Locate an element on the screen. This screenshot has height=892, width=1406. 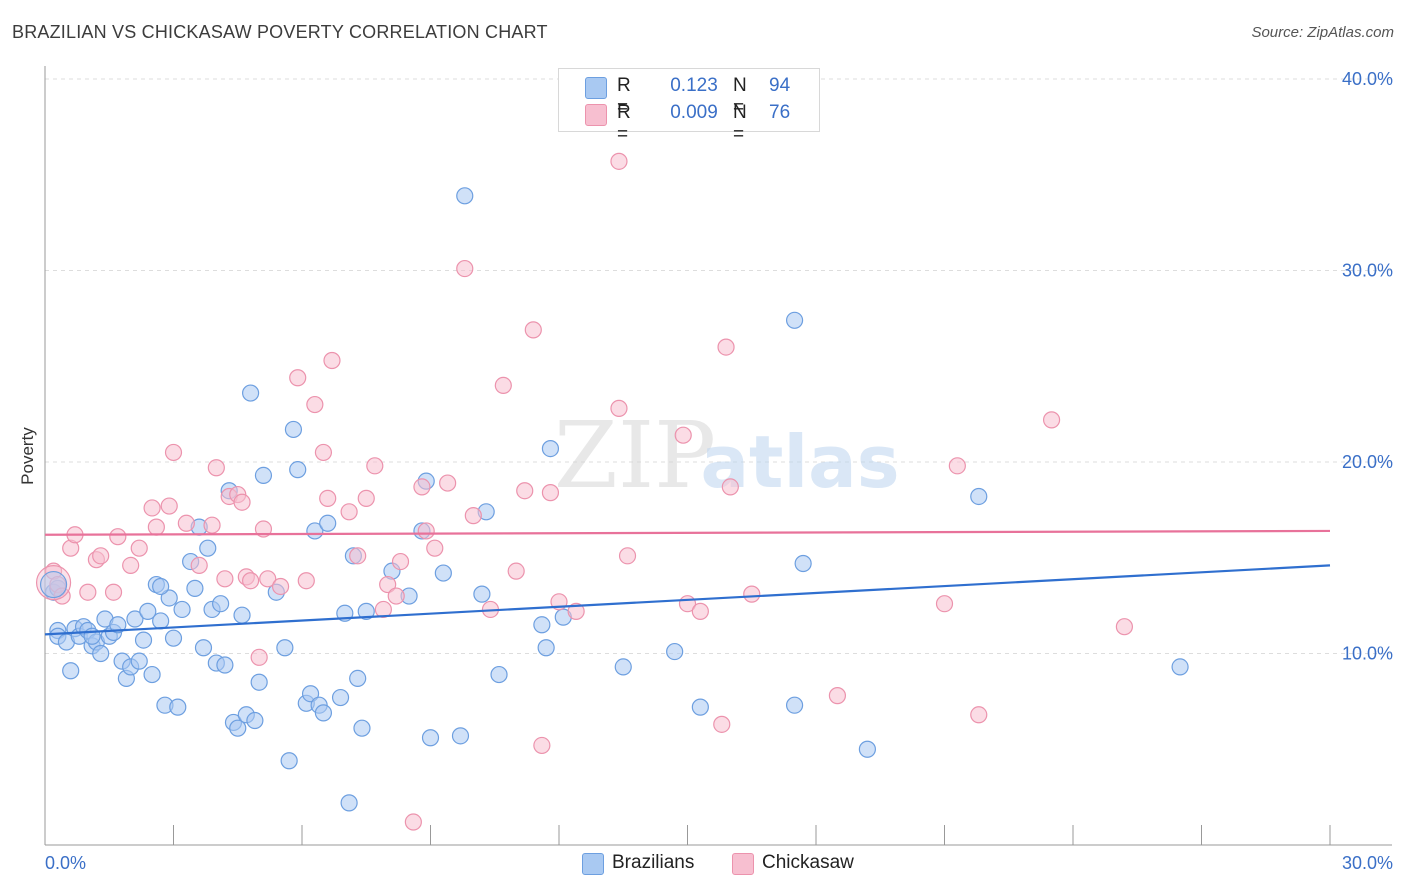
y-tick-label: 20.0% is located at coordinates (1367, 462).